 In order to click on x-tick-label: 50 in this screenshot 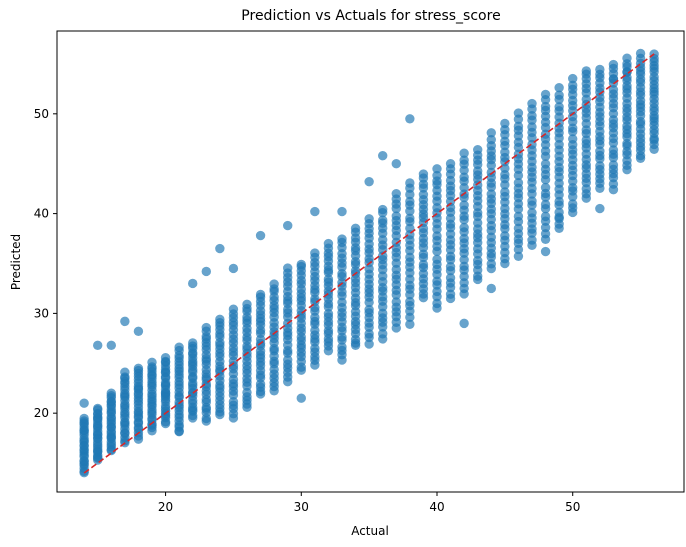, I will do `click(572, 507)`.